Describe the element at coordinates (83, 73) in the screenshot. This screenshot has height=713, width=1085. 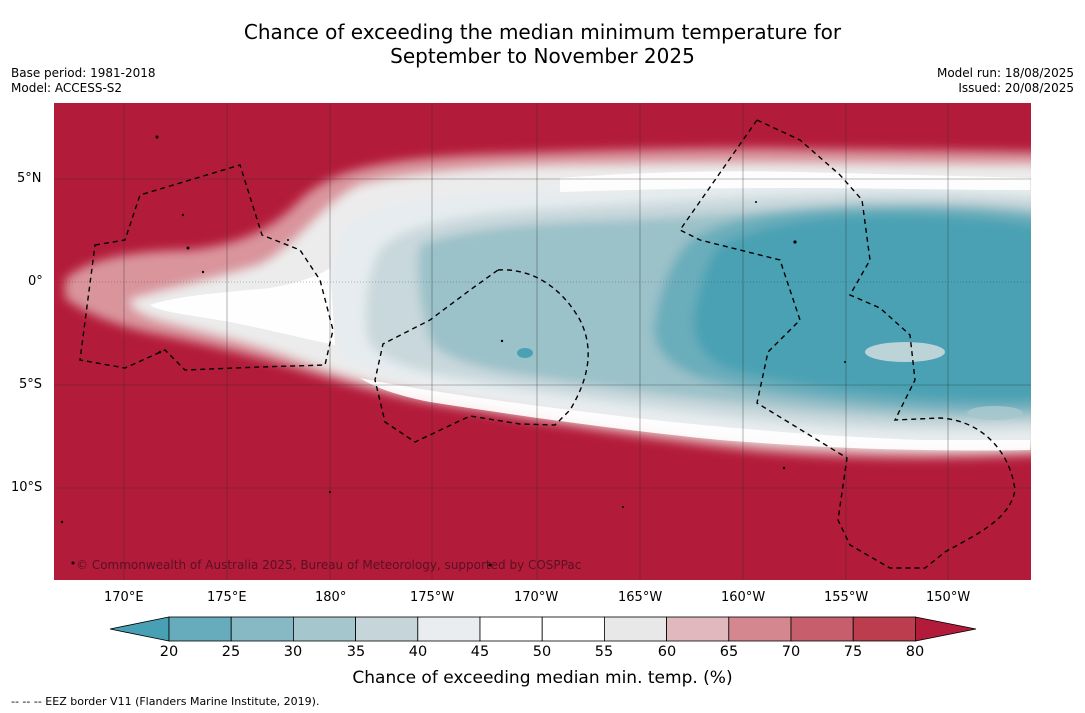
I see `base-period: Base period: 1981-2018` at that location.